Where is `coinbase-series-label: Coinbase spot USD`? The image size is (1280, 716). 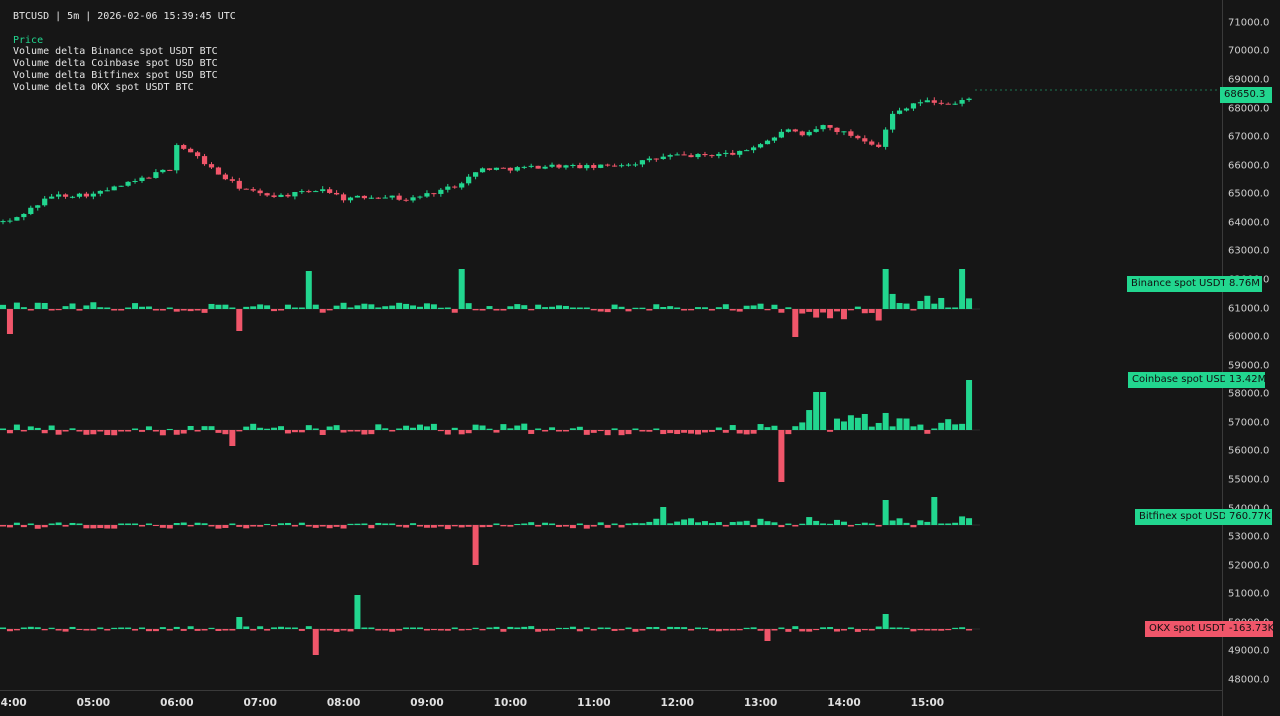
coinbase-series-label: Coinbase spot USD is located at coordinates (1180, 380).